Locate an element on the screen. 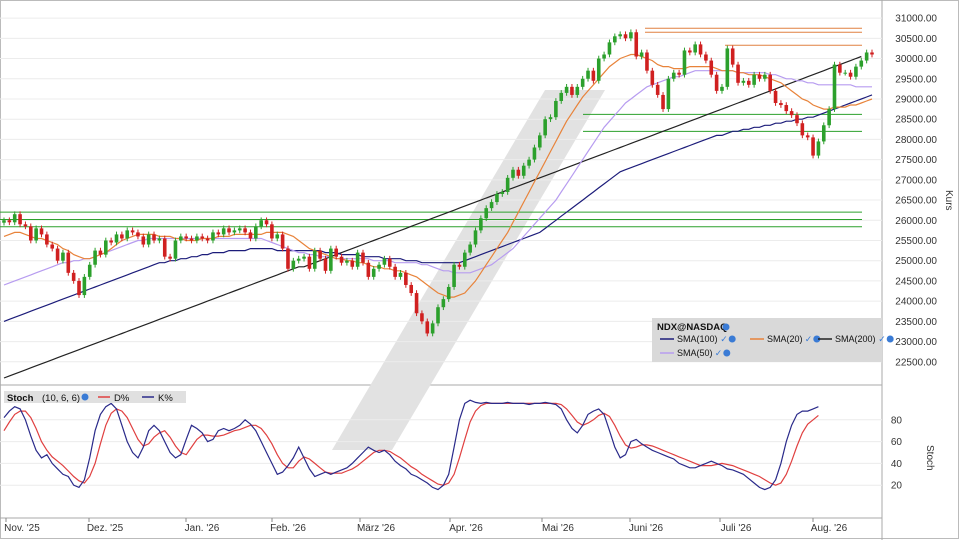  stoch-tick-label: 60 is located at coordinates (897, 442).